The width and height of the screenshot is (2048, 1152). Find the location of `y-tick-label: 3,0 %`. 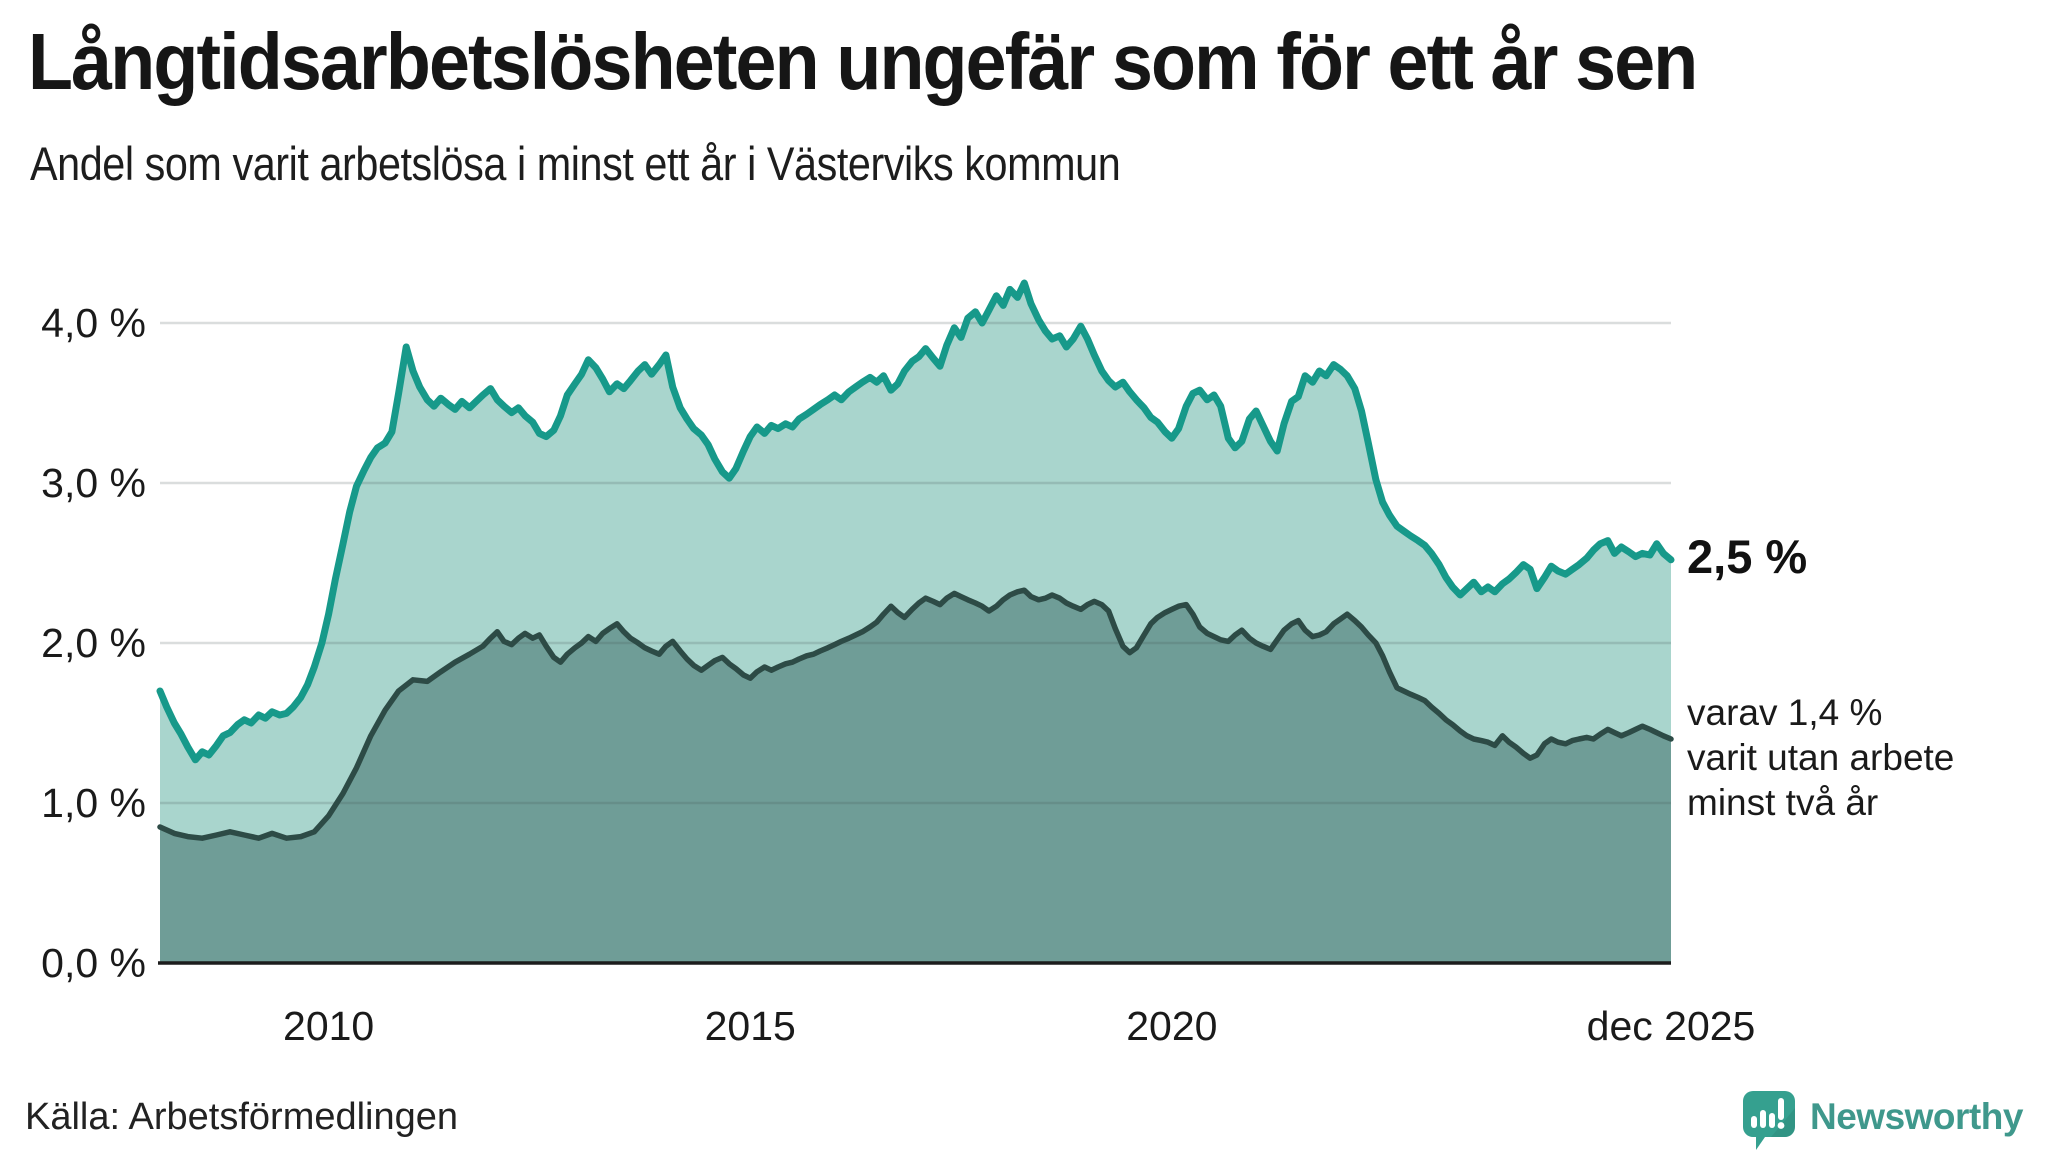

y-tick-label: 3,0 % is located at coordinates (93, 483).